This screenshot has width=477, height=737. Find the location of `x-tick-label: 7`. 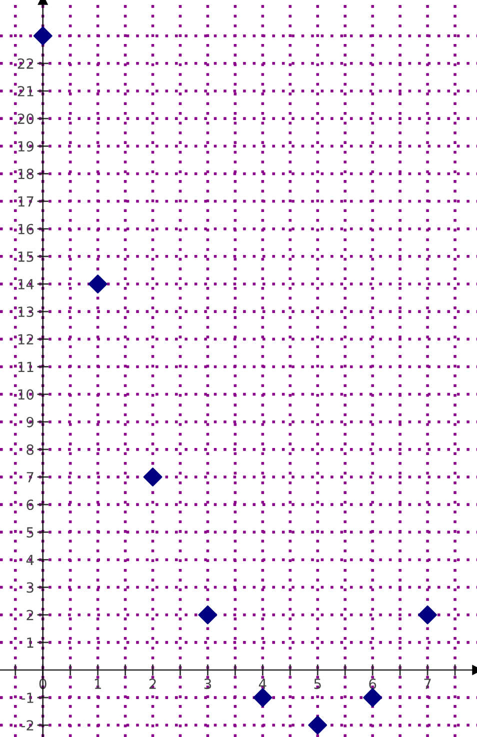

x-tick-label: 7 is located at coordinates (427, 683).